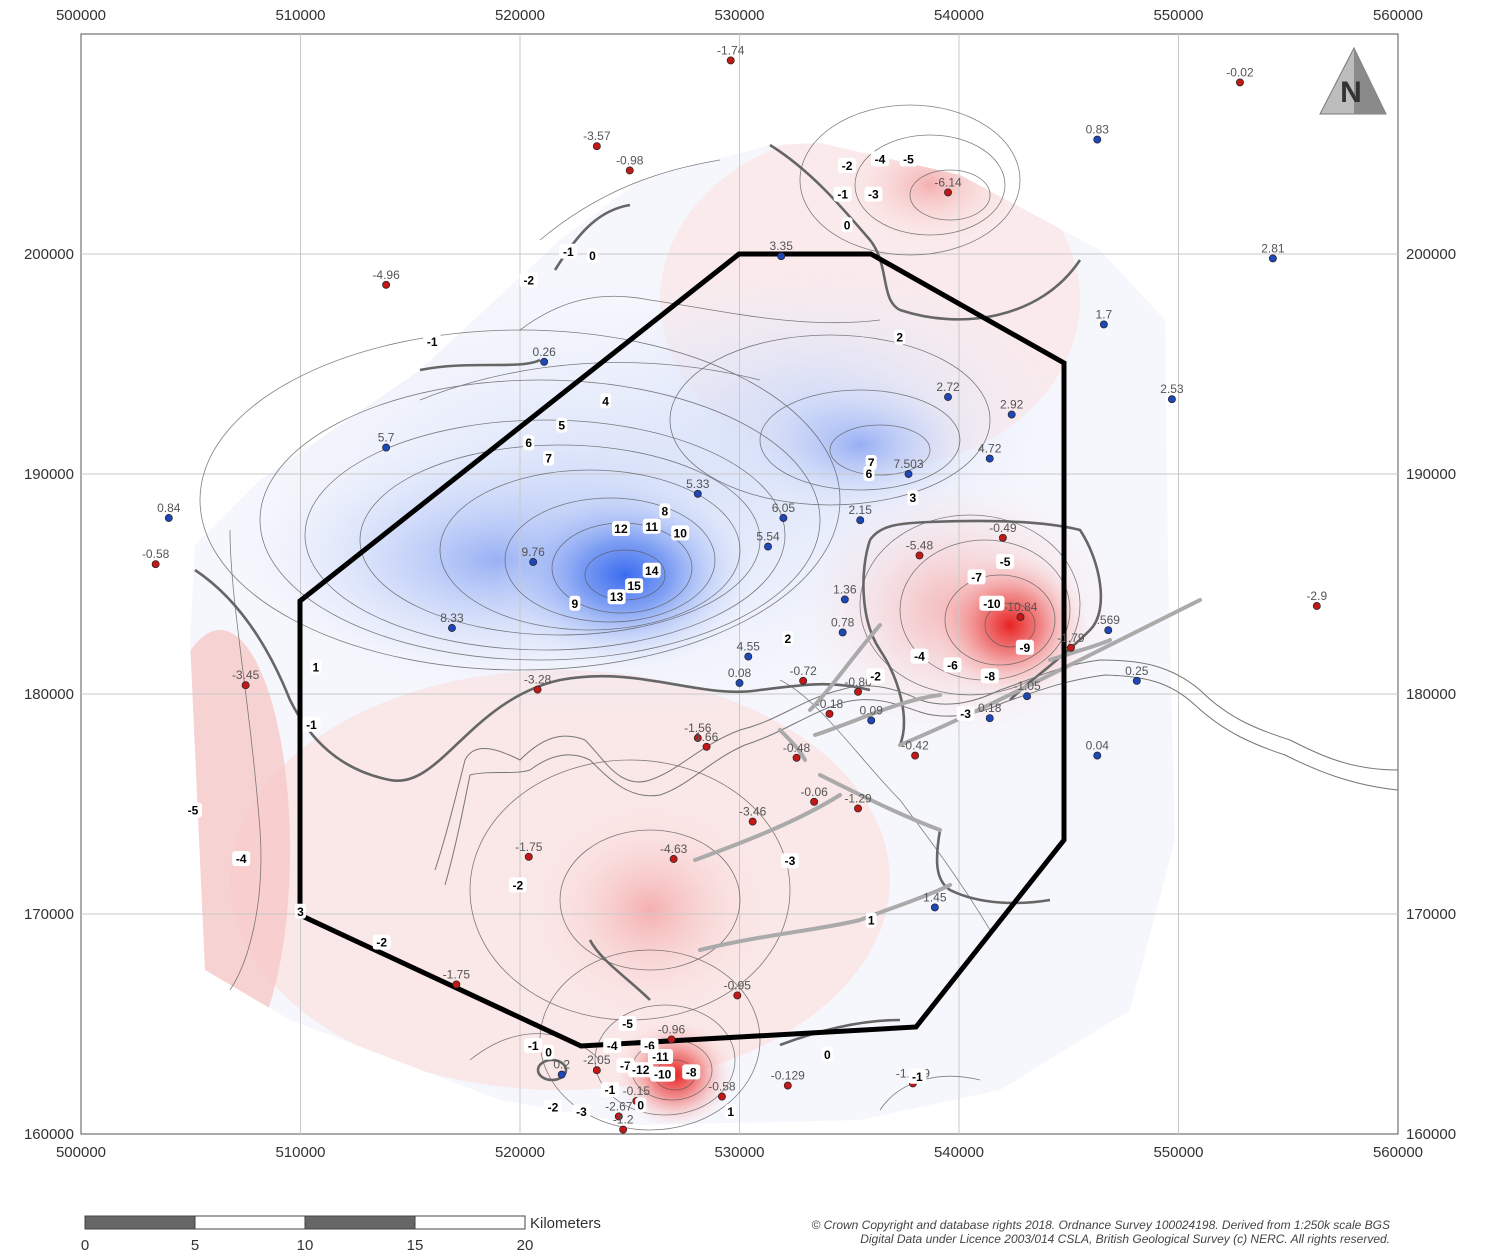  I want to click on contour-label: 8, so click(665, 511).